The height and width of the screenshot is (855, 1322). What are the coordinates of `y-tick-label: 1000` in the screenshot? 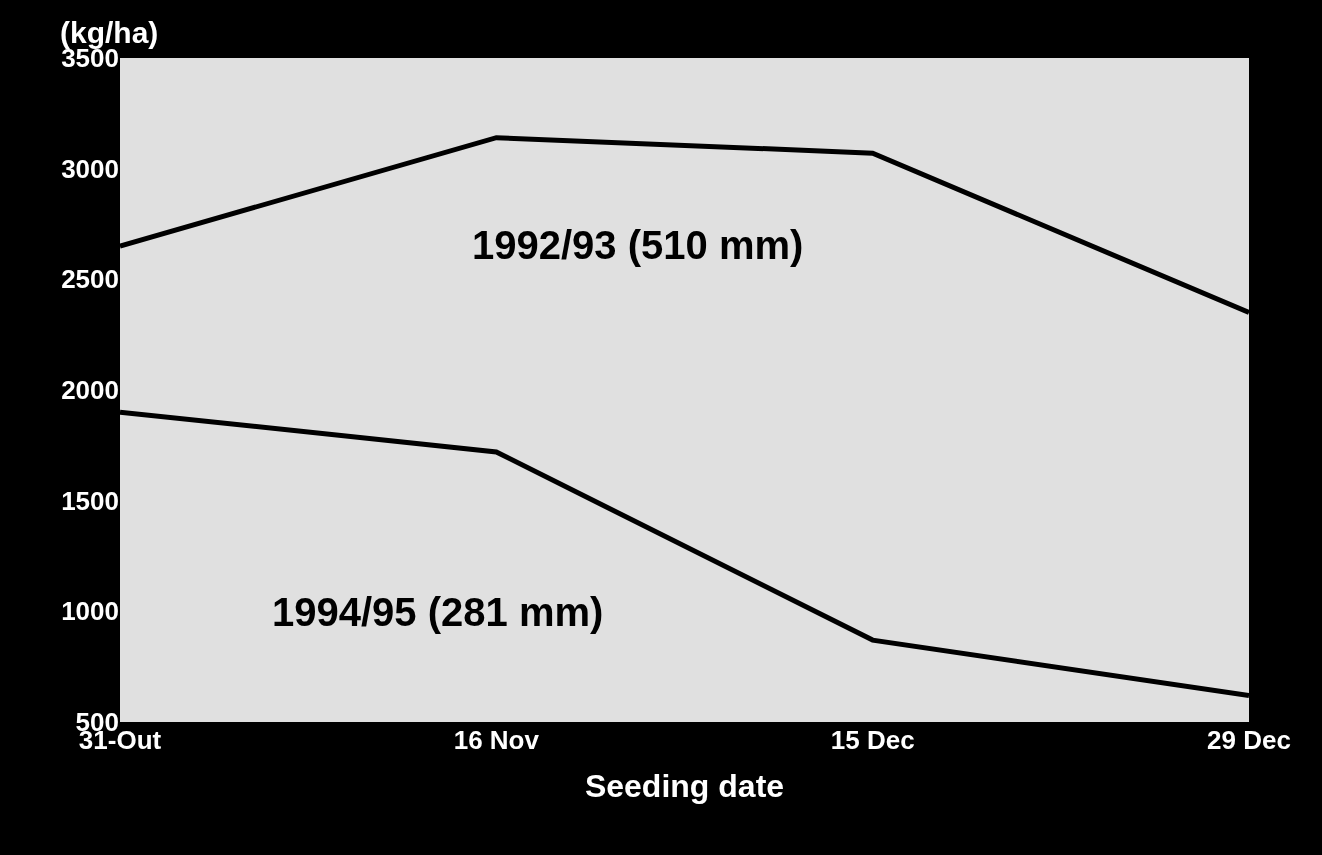 It's located at (90, 611).